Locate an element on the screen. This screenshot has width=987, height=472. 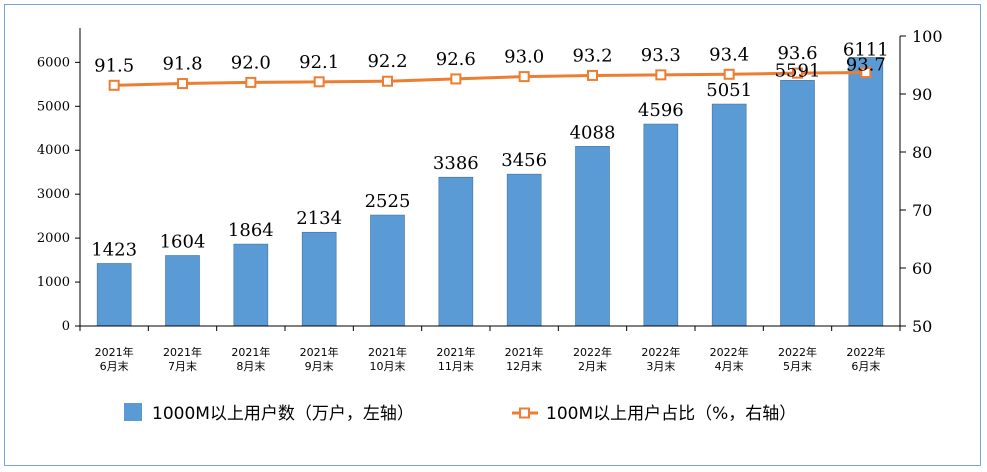
bar-label-11: 6111 is located at coordinates (866, 49).